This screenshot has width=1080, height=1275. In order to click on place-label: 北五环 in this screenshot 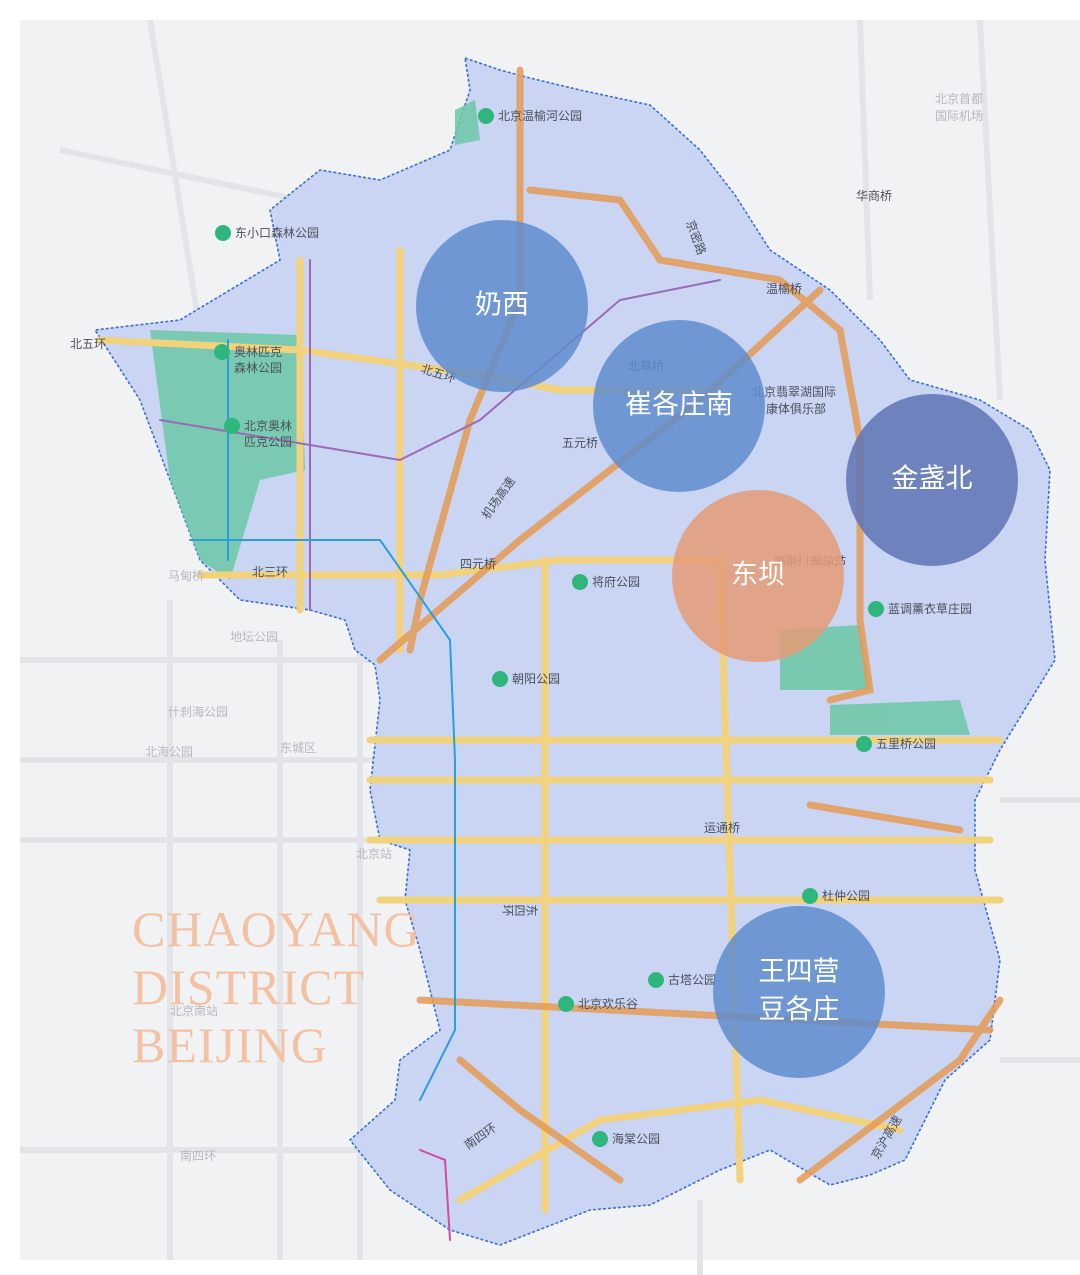, I will do `click(88, 344)`.